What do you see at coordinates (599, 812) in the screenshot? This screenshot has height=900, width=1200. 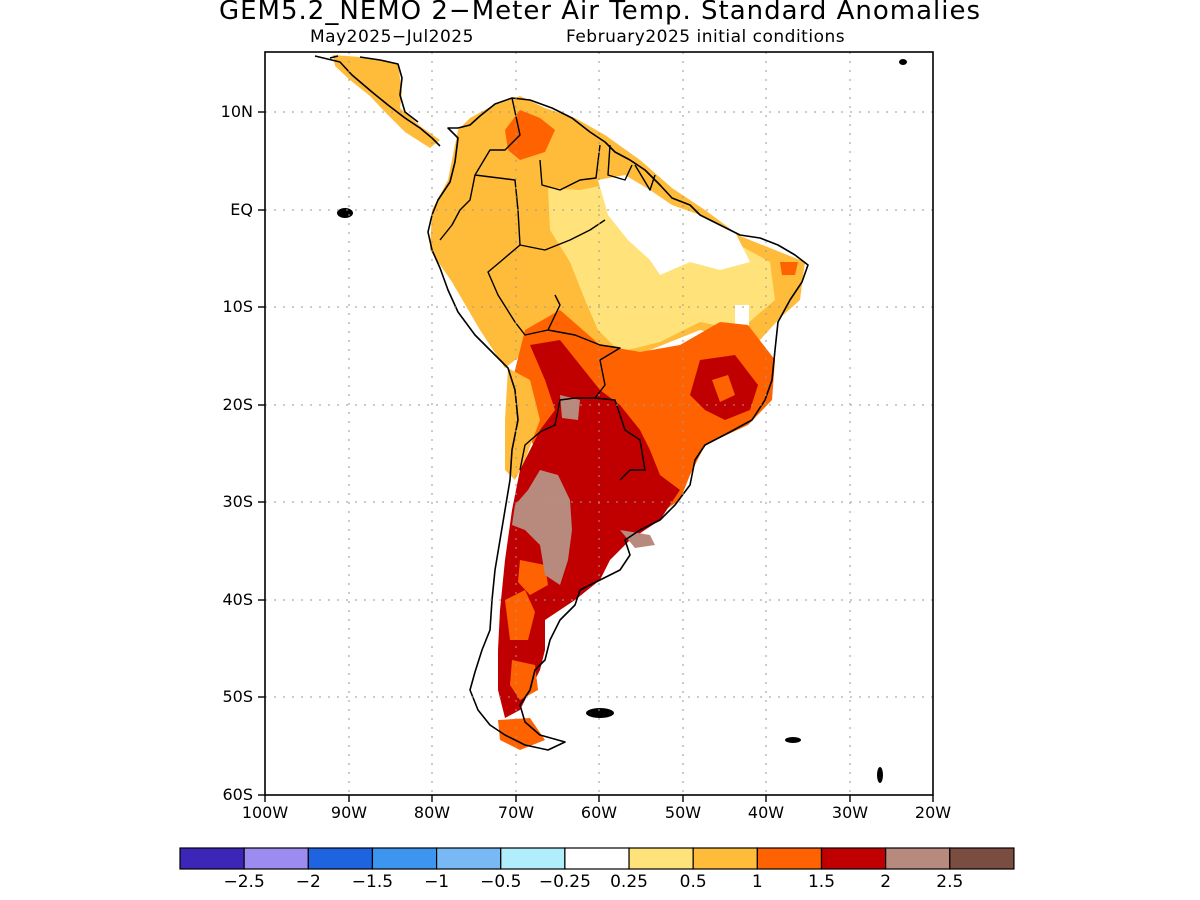 I see `lon-label-60w: 60W` at bounding box center [599, 812].